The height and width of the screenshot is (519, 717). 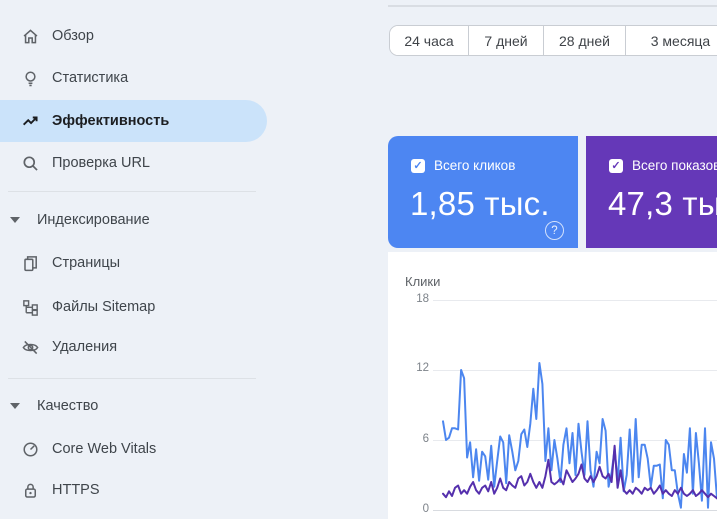 What do you see at coordinates (30, 36) in the screenshot?
I see `home-icon` at bounding box center [30, 36].